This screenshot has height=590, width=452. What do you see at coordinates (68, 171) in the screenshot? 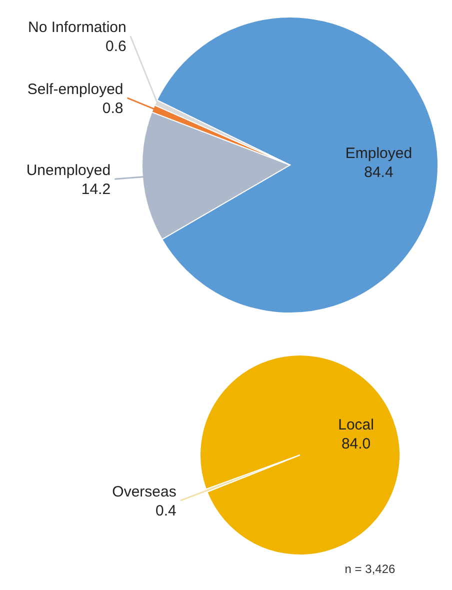
I see `slice-label: Unemployed` at bounding box center [68, 171].